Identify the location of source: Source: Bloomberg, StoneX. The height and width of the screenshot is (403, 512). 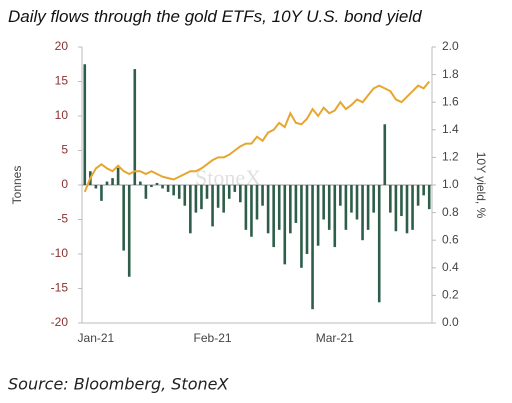
(118, 384).